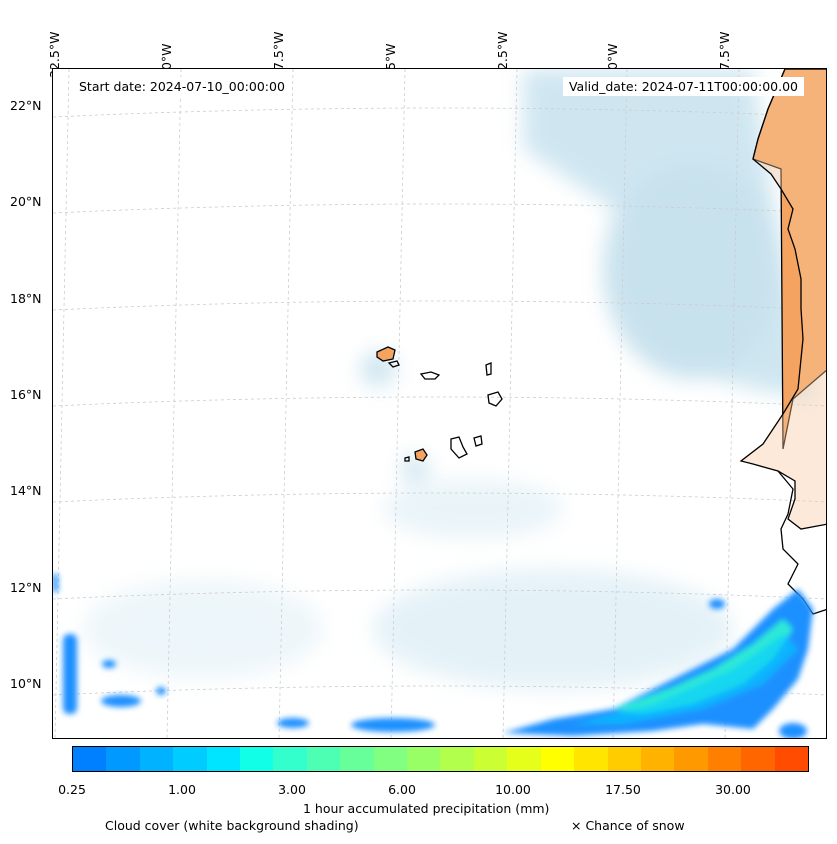 The height and width of the screenshot is (844, 837). I want to click on latitude-label: 14°N, so click(26, 490).